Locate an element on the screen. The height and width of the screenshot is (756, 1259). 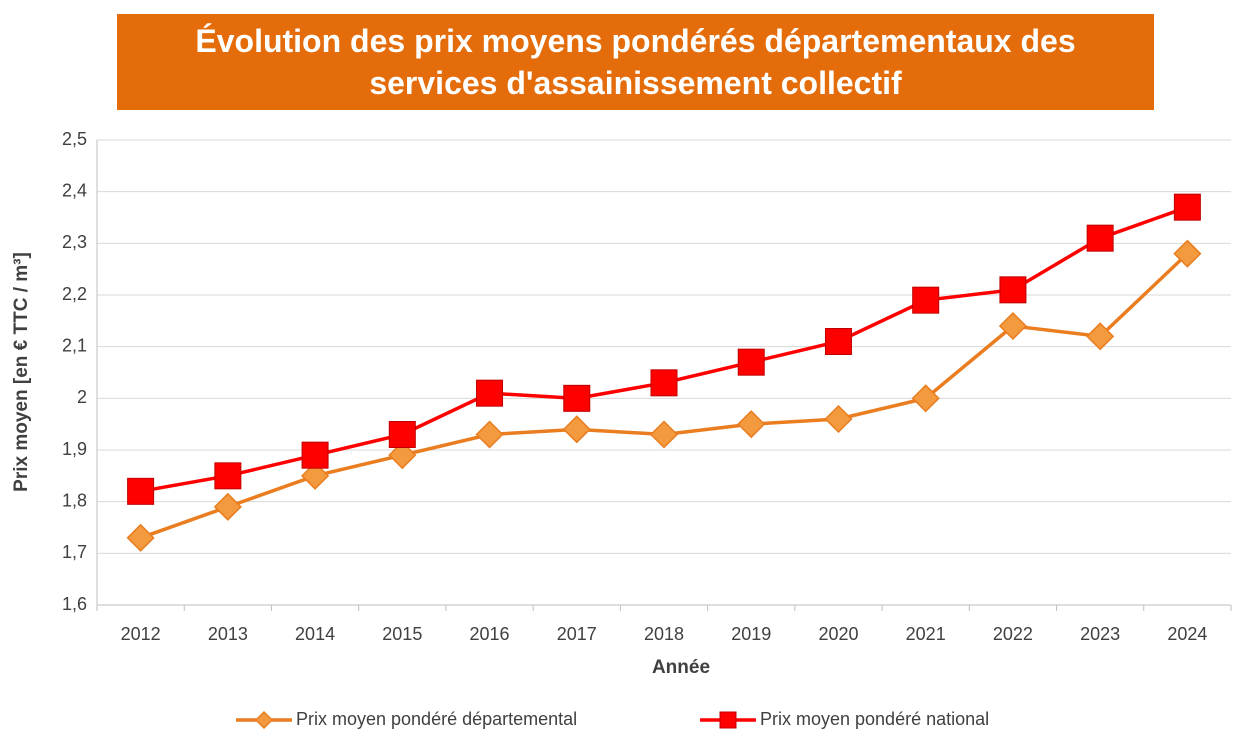
x-tick-label: 2017 is located at coordinates (577, 634).